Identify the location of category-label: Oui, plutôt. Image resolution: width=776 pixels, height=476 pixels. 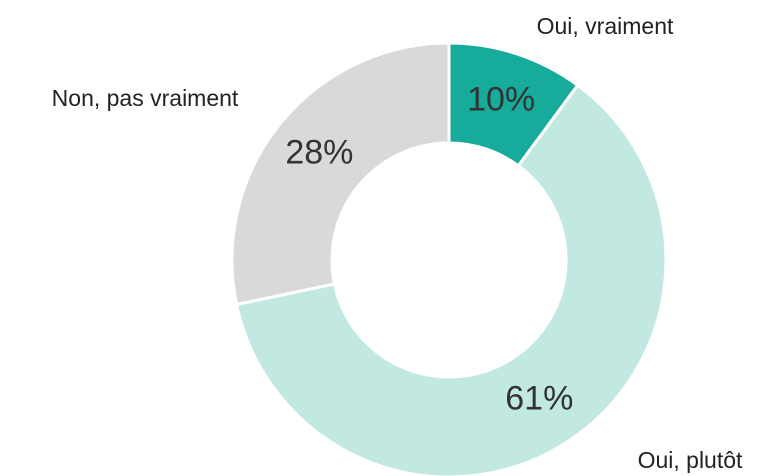
(690, 460).